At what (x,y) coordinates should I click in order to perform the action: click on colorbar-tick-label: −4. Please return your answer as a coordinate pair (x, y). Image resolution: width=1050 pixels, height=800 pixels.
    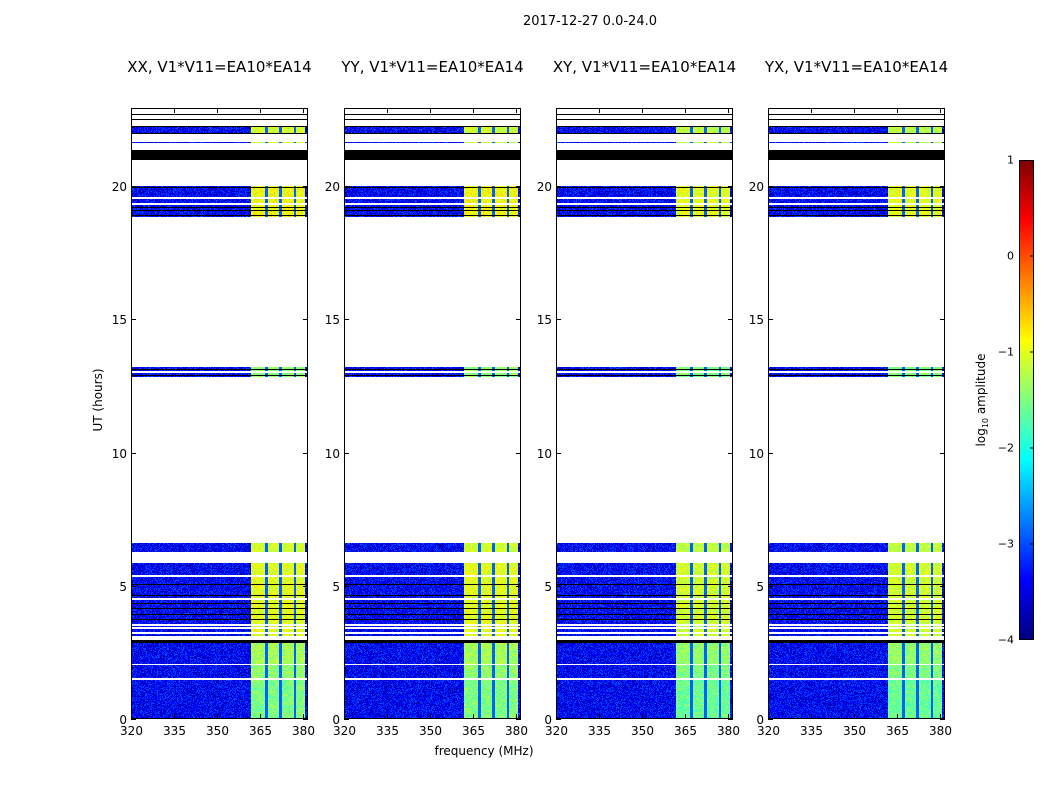
    Looking at the image, I should click on (1005, 640).